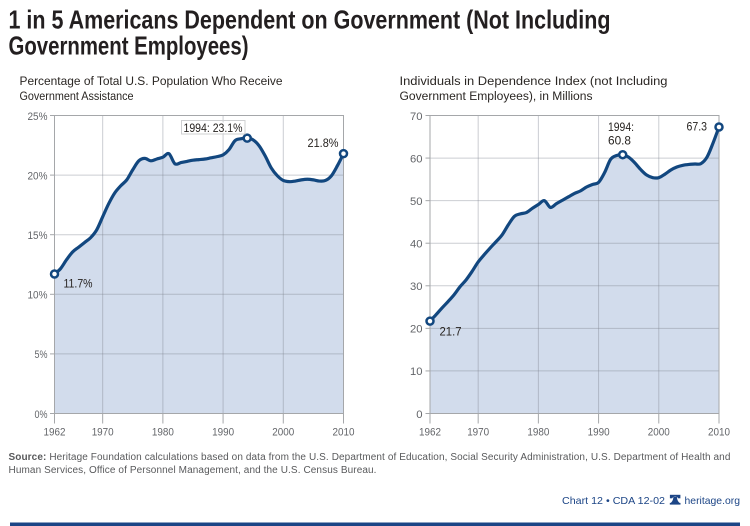 This screenshot has width=750, height=526. Describe the element at coordinates (713, 501) in the screenshot. I see `svg-text: heritage.org` at that location.